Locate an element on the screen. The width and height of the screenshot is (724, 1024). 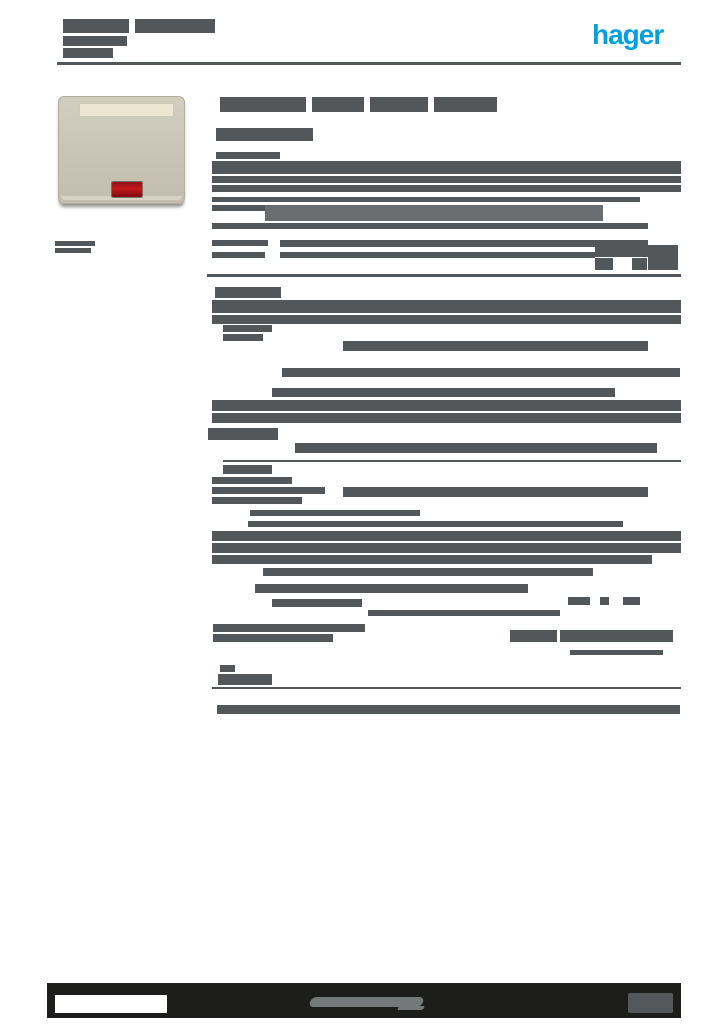
switch-plate is located at coordinates (121, 150).